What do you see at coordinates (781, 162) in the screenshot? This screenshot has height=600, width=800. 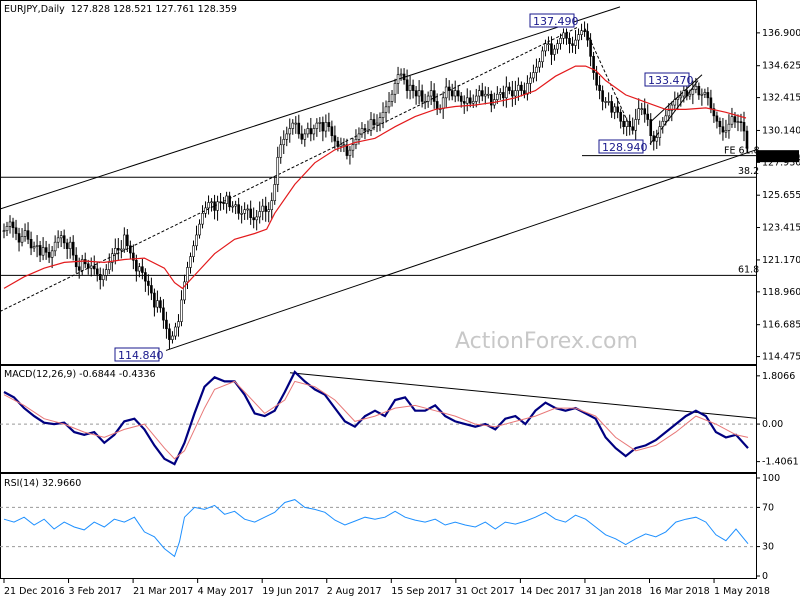 I see `price-tick-label: 127.930` at bounding box center [781, 162].